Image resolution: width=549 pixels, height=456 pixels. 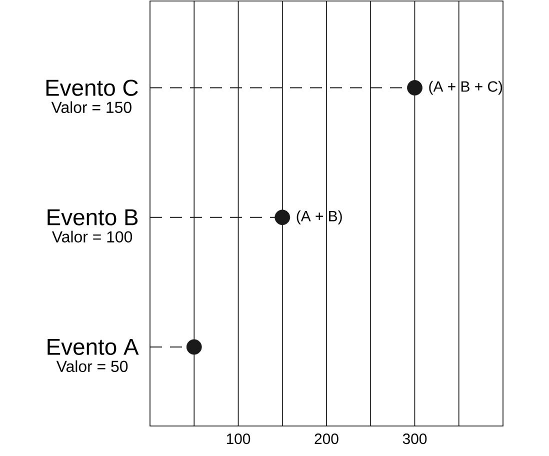 I want to click on data-label: (A + B), so click(x=319, y=217).